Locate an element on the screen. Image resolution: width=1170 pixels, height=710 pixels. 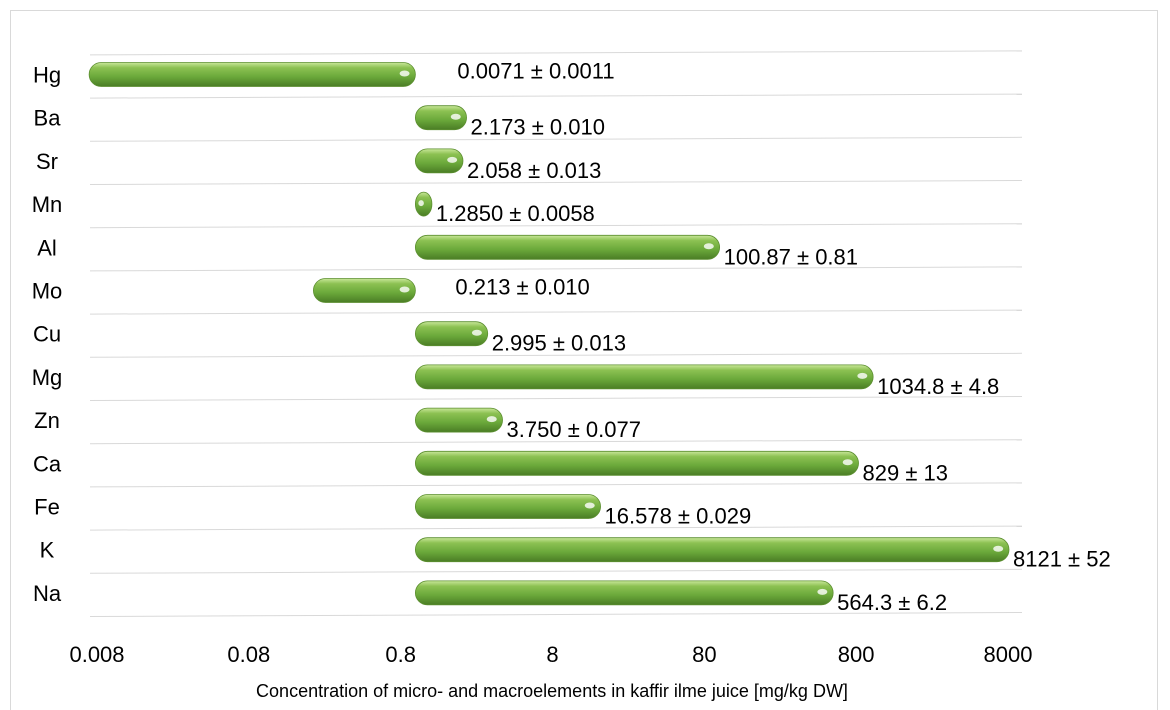
bar-ca is located at coordinates (636, 463).